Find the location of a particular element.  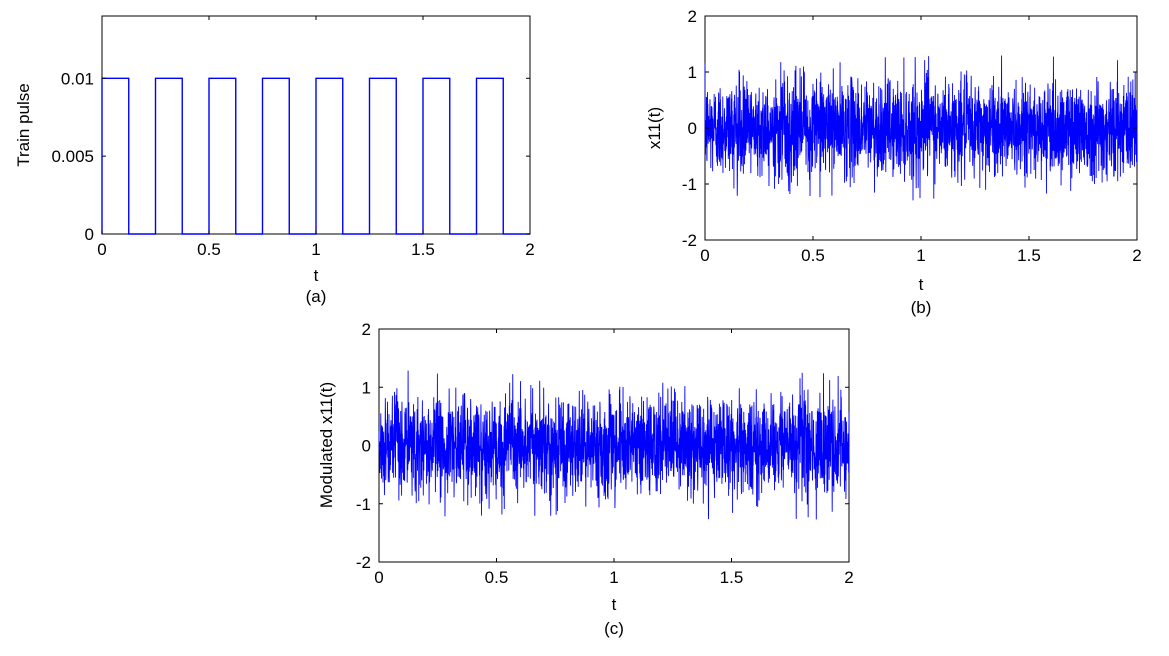

panel-c-signal-line is located at coordinates (614, 445).